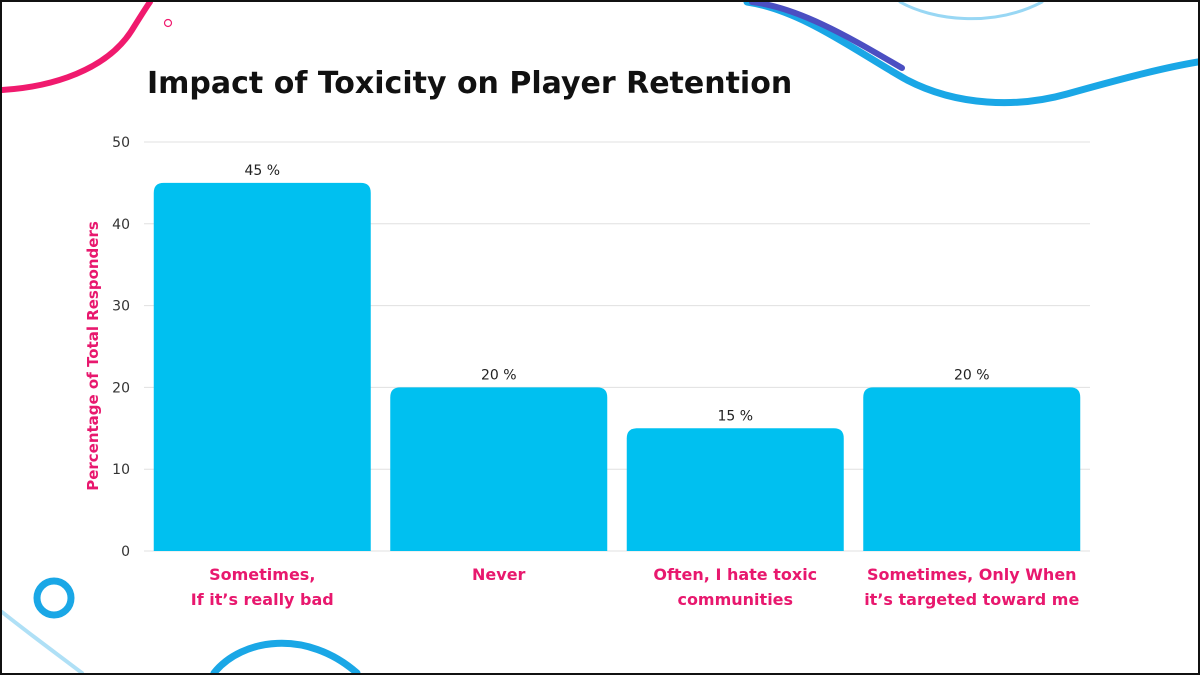 This screenshot has width=1200, height=675. I want to click on blue-arc-bottom, so click(285, 656).